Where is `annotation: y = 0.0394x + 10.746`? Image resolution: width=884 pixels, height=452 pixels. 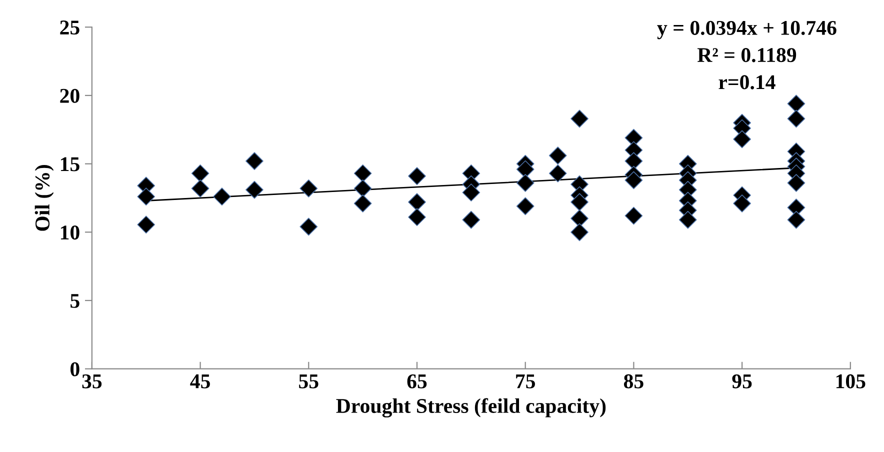
annotation: y = 0.0394x + 10.746 is located at coordinates (746, 30).